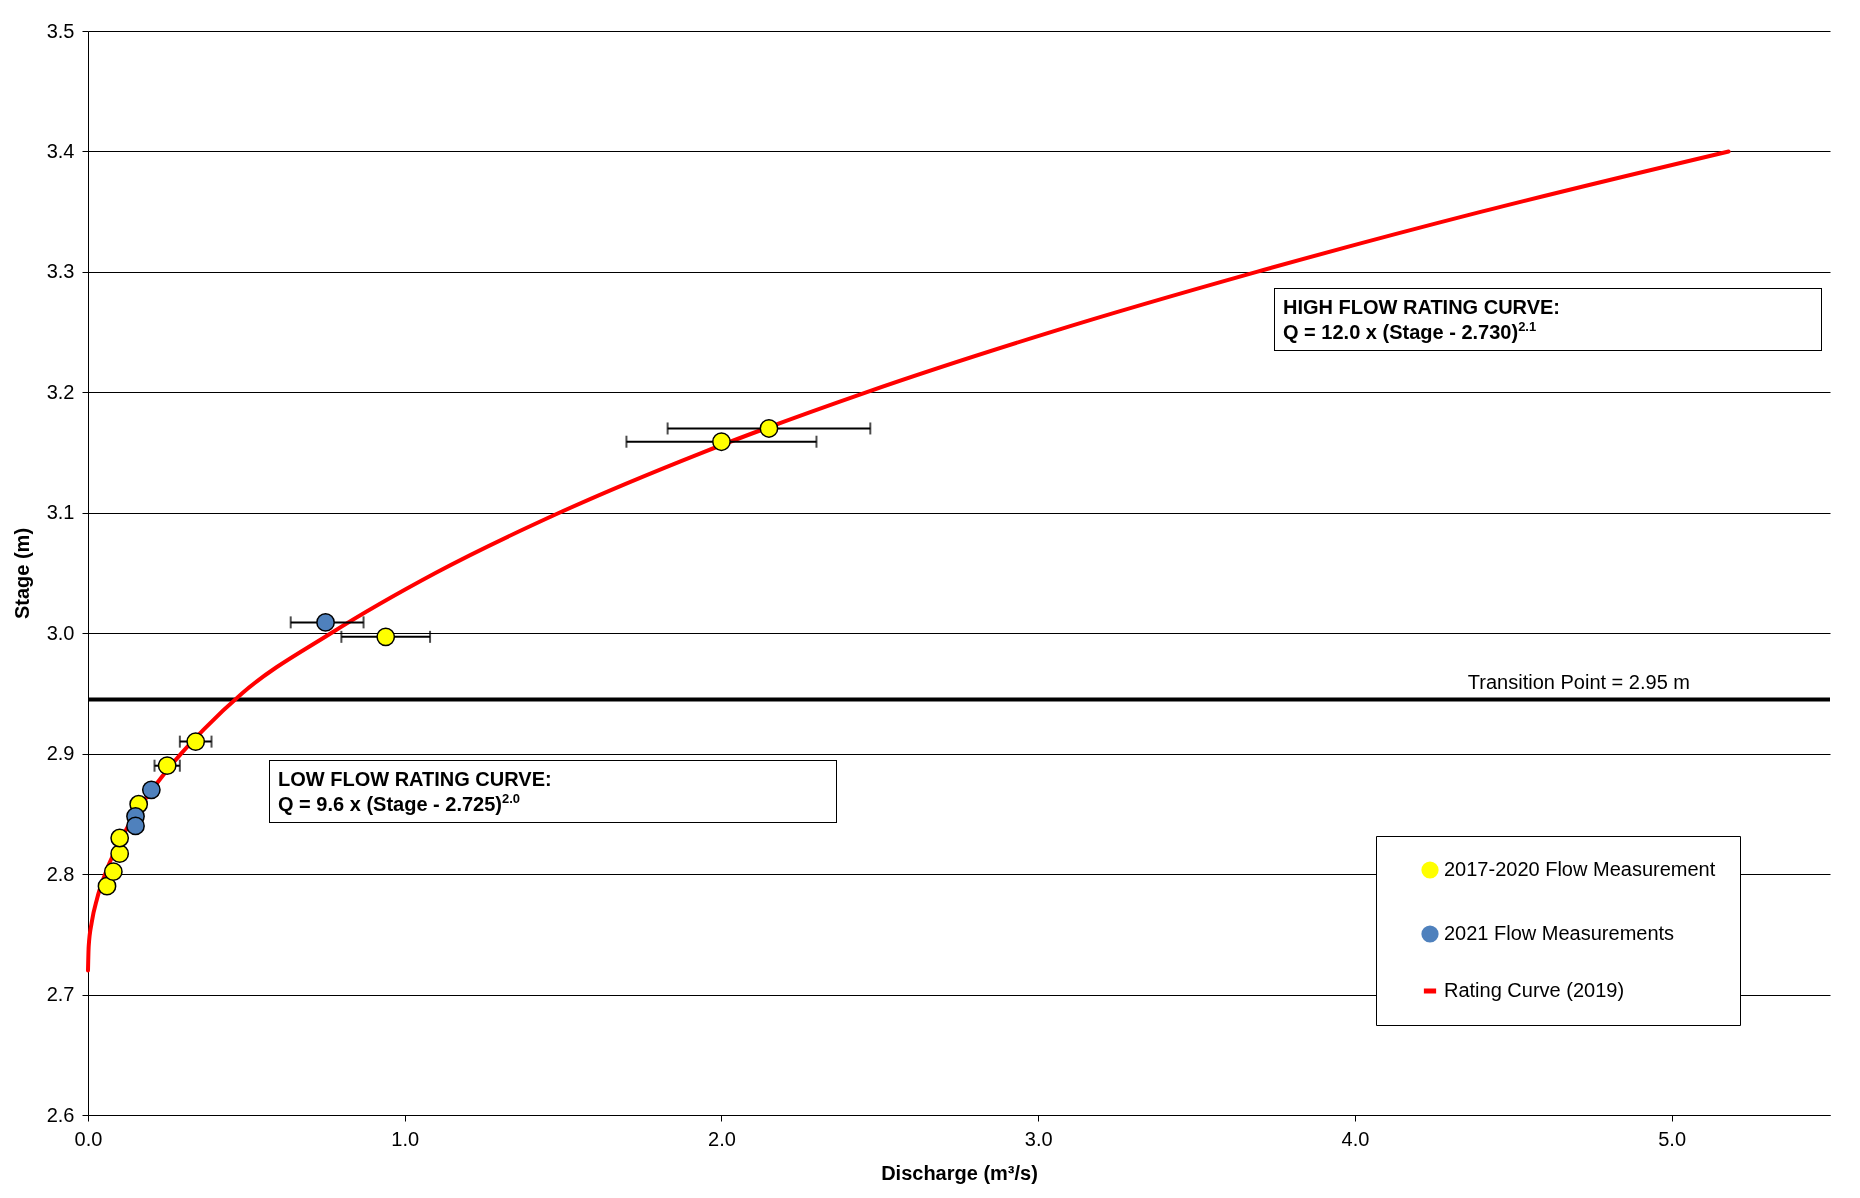  I want to click on x-tick-label: 4.0, so click(1355, 1138).